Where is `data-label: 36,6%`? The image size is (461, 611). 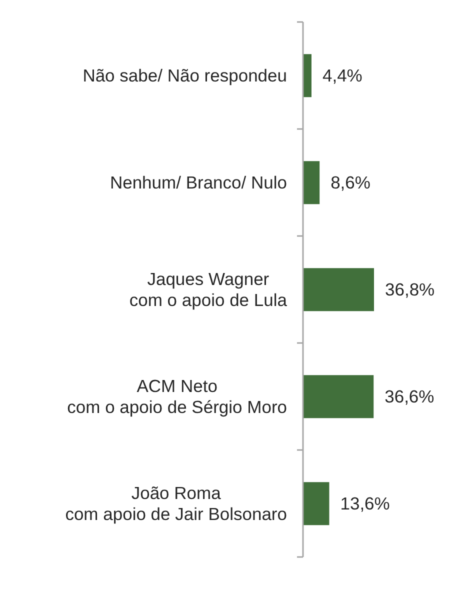
data-label: 36,6% is located at coordinates (409, 396).